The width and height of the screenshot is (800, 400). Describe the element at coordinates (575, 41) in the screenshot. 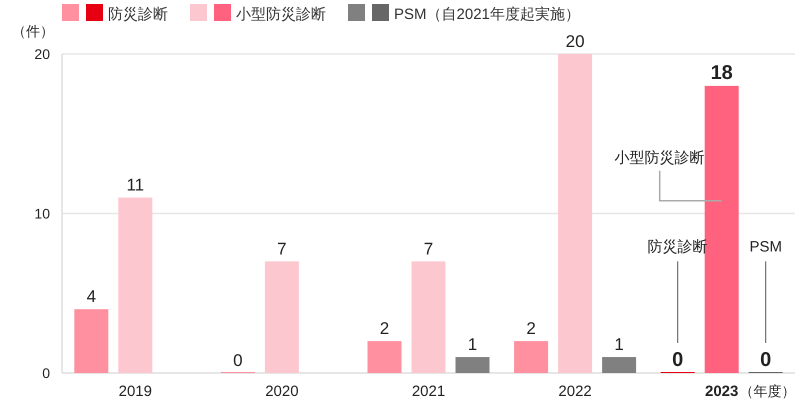

I see `data-label: 20` at that location.